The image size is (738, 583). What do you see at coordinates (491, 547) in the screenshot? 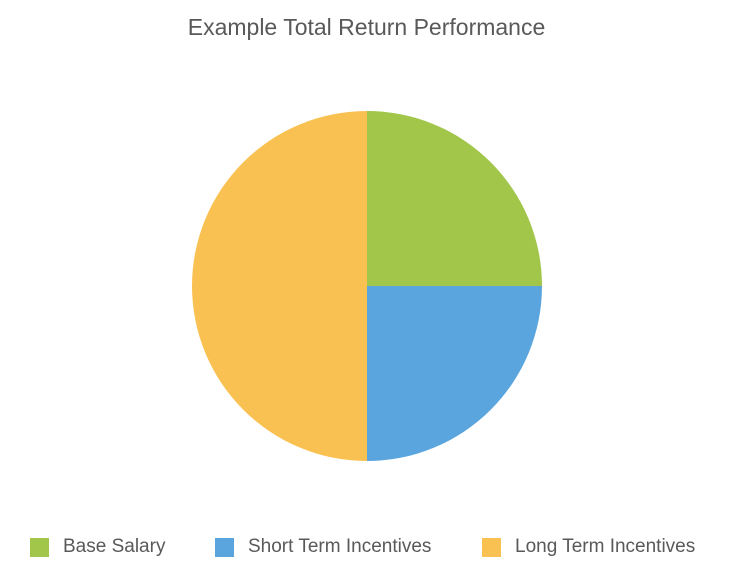
I see `legend-swatch-long-term-incentives` at bounding box center [491, 547].